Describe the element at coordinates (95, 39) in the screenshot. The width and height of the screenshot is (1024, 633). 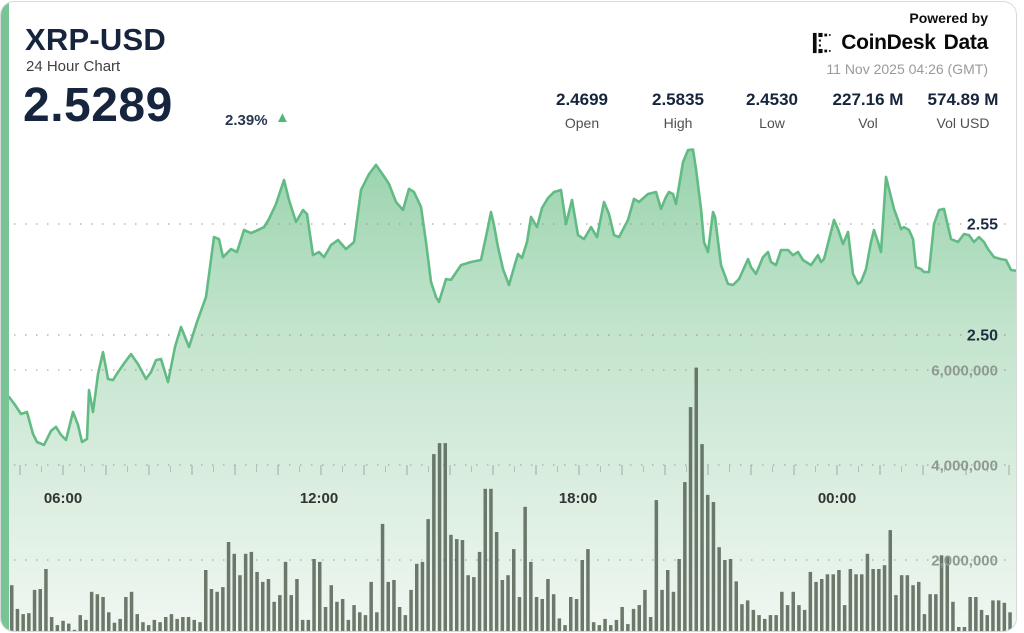
I see `symbol-title: XRP-USD` at that location.